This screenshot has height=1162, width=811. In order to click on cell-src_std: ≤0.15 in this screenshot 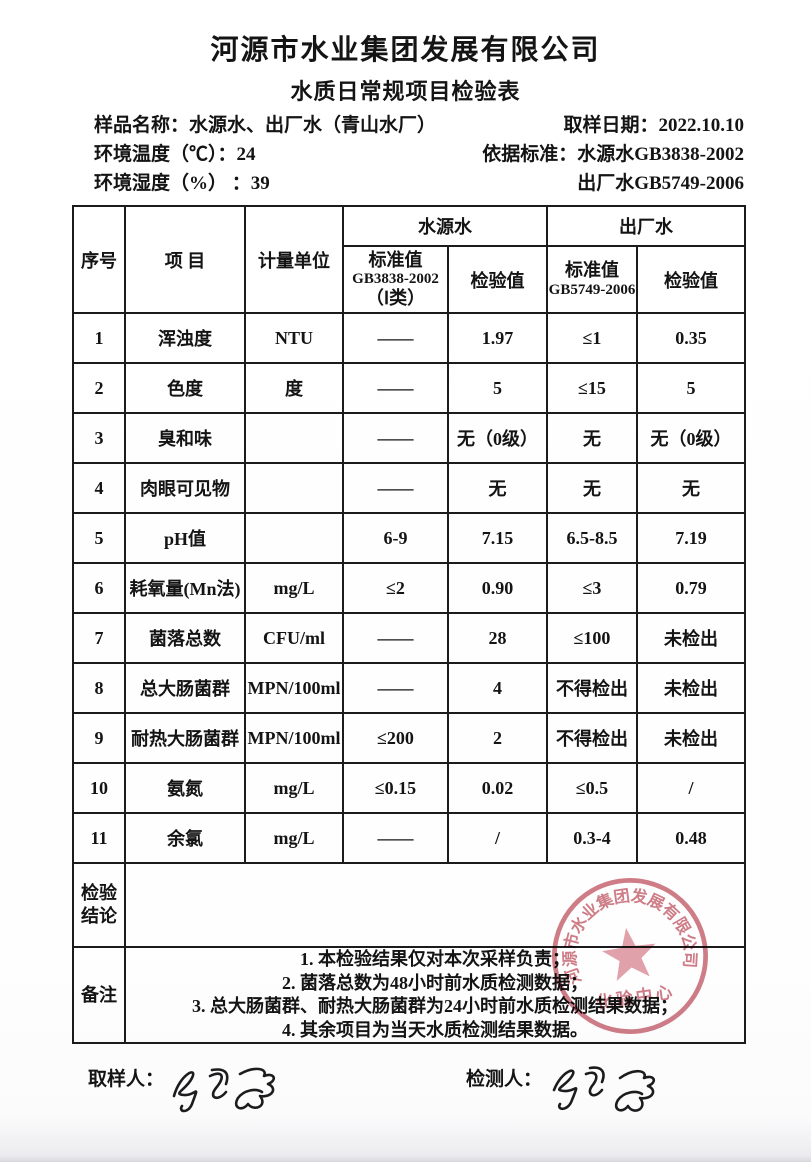, I will do `click(395, 788)`.